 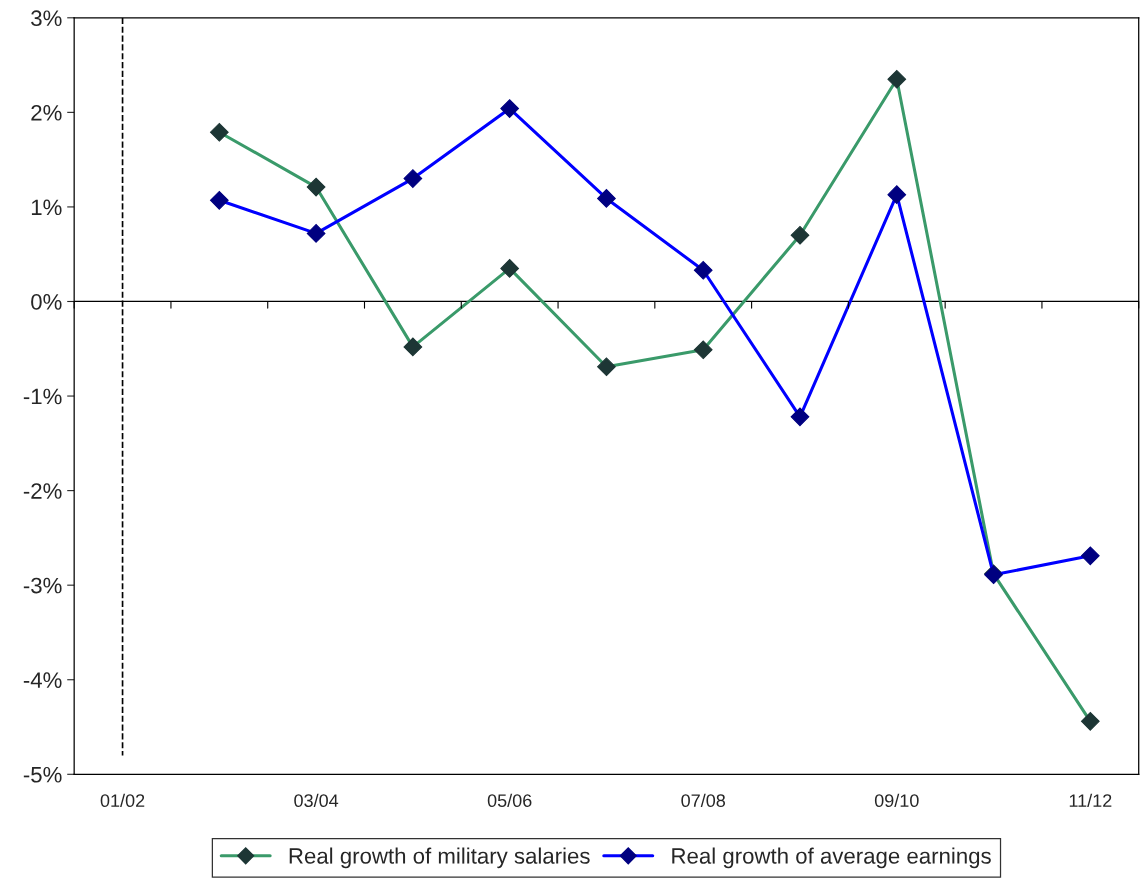 What do you see at coordinates (703, 800) in the screenshot?
I see `x-tick-label: 07/08` at bounding box center [703, 800].